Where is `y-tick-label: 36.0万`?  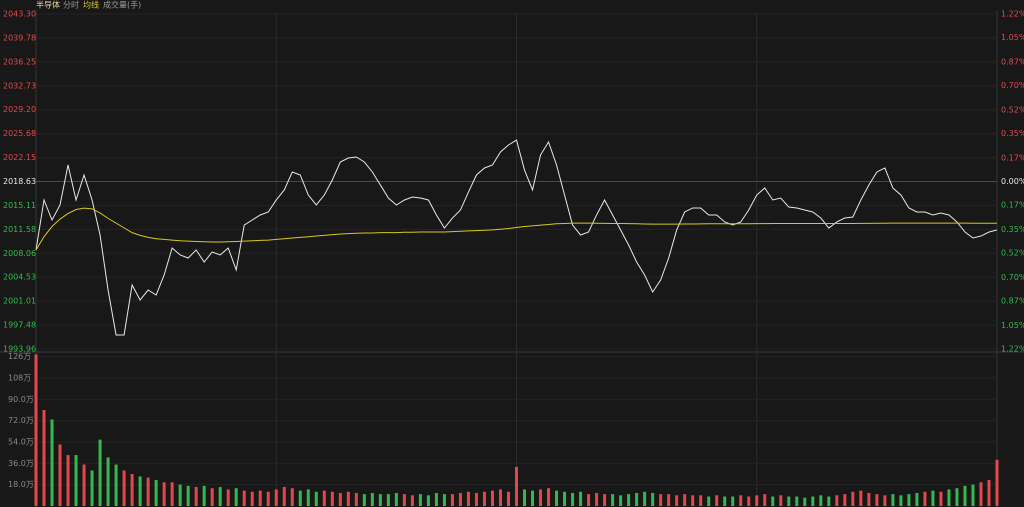
y-tick-label: 36.0万 is located at coordinates (21, 463).